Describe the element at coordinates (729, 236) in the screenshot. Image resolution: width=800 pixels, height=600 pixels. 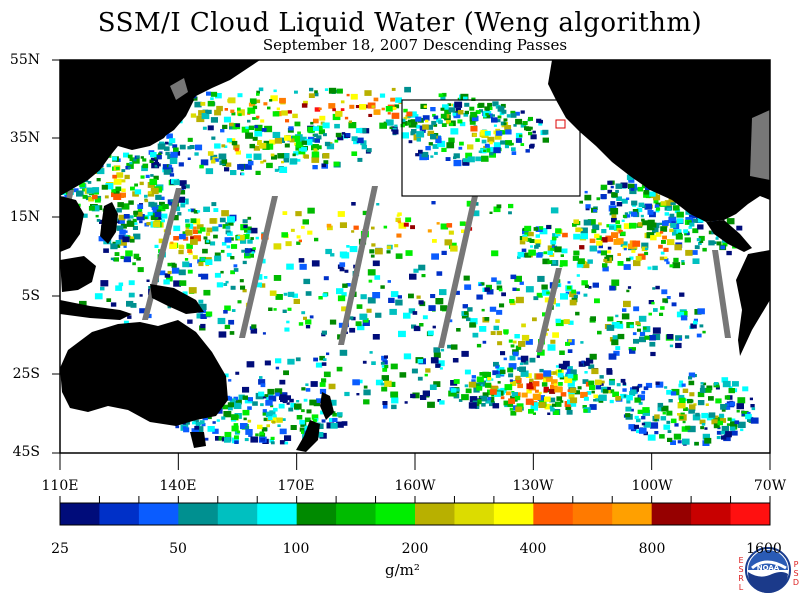
I see `central-america-landmass` at that location.